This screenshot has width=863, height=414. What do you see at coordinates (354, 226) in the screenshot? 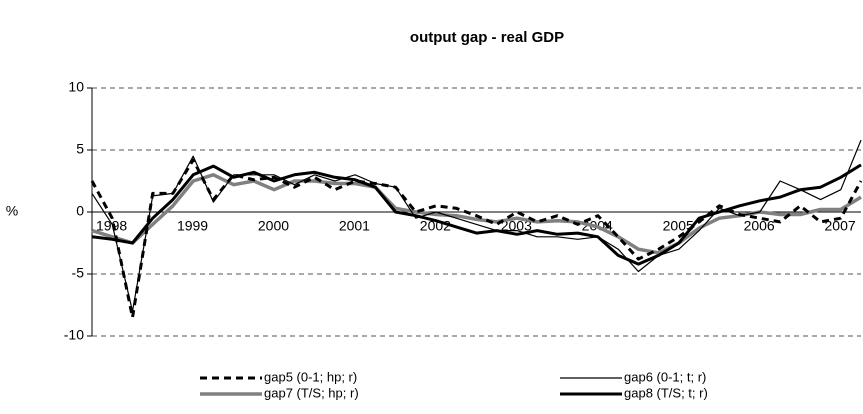
I see `x-tick-label: 2001` at bounding box center [354, 226].